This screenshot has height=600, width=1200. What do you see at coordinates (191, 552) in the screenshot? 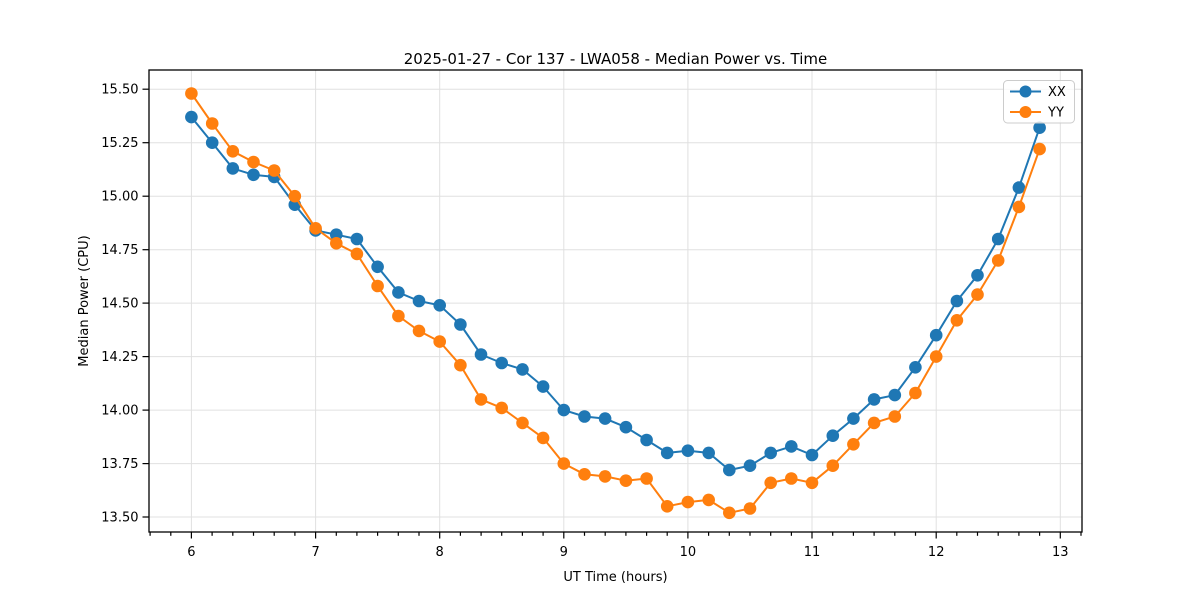
I see `x-tick-label: 6` at bounding box center [191, 552].